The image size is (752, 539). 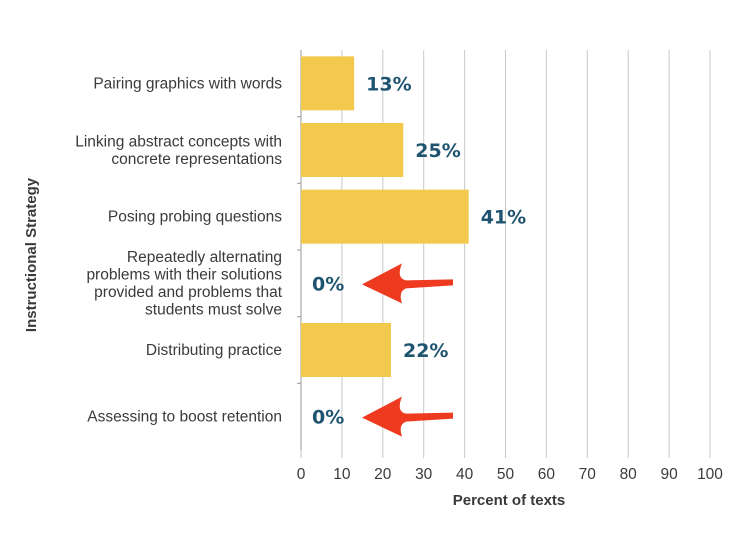 I want to click on category-label-line: Repeatedly alternating, so click(x=204, y=257).